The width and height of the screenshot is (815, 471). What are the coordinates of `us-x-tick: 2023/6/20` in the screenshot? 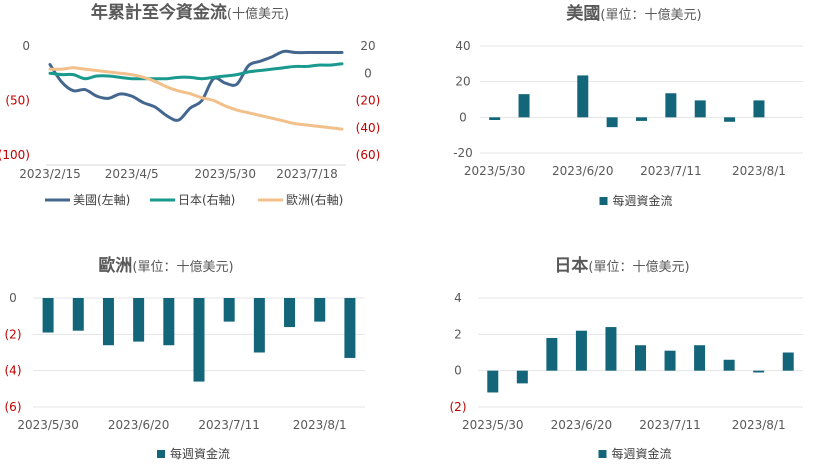 It's located at (583, 171).